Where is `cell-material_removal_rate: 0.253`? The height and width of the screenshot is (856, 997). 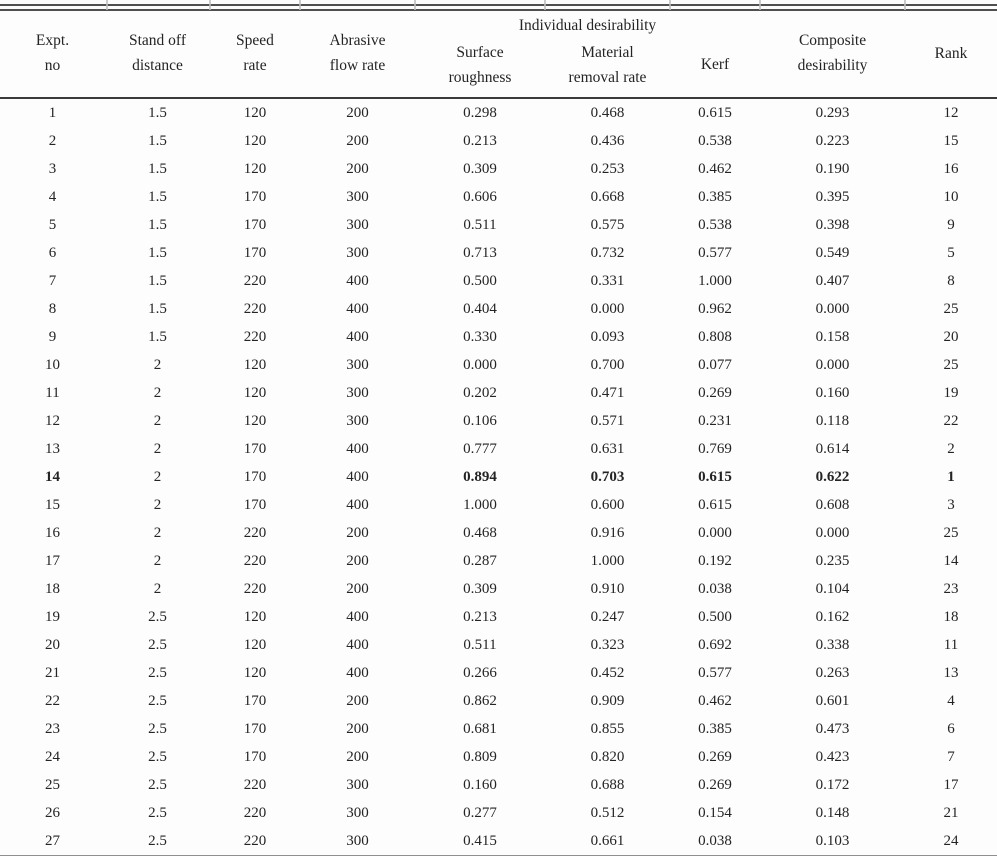
cell-material_removal_rate: 0.253 is located at coordinates (607, 168).